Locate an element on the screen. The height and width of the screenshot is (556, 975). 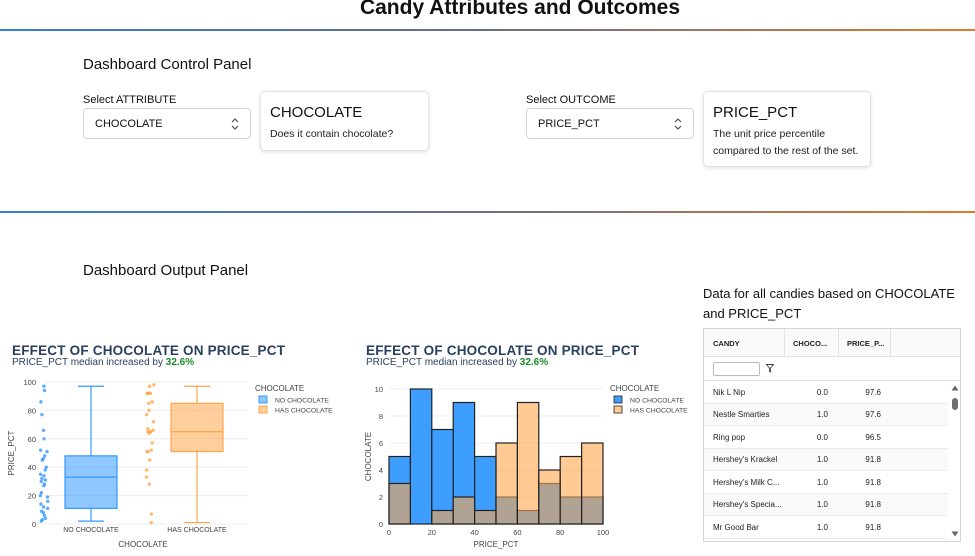
table-row: Nestle Smarties 1.0 97.6 is located at coordinates (826, 414).